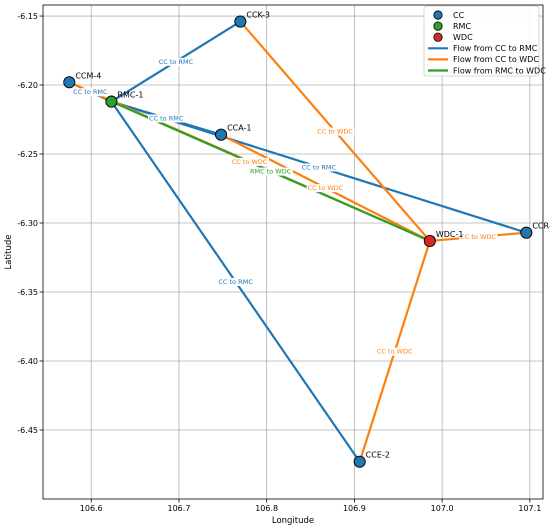 This screenshot has height=529, width=550. I want to click on legend-label: Flow from CC to RMC, so click(495, 48).